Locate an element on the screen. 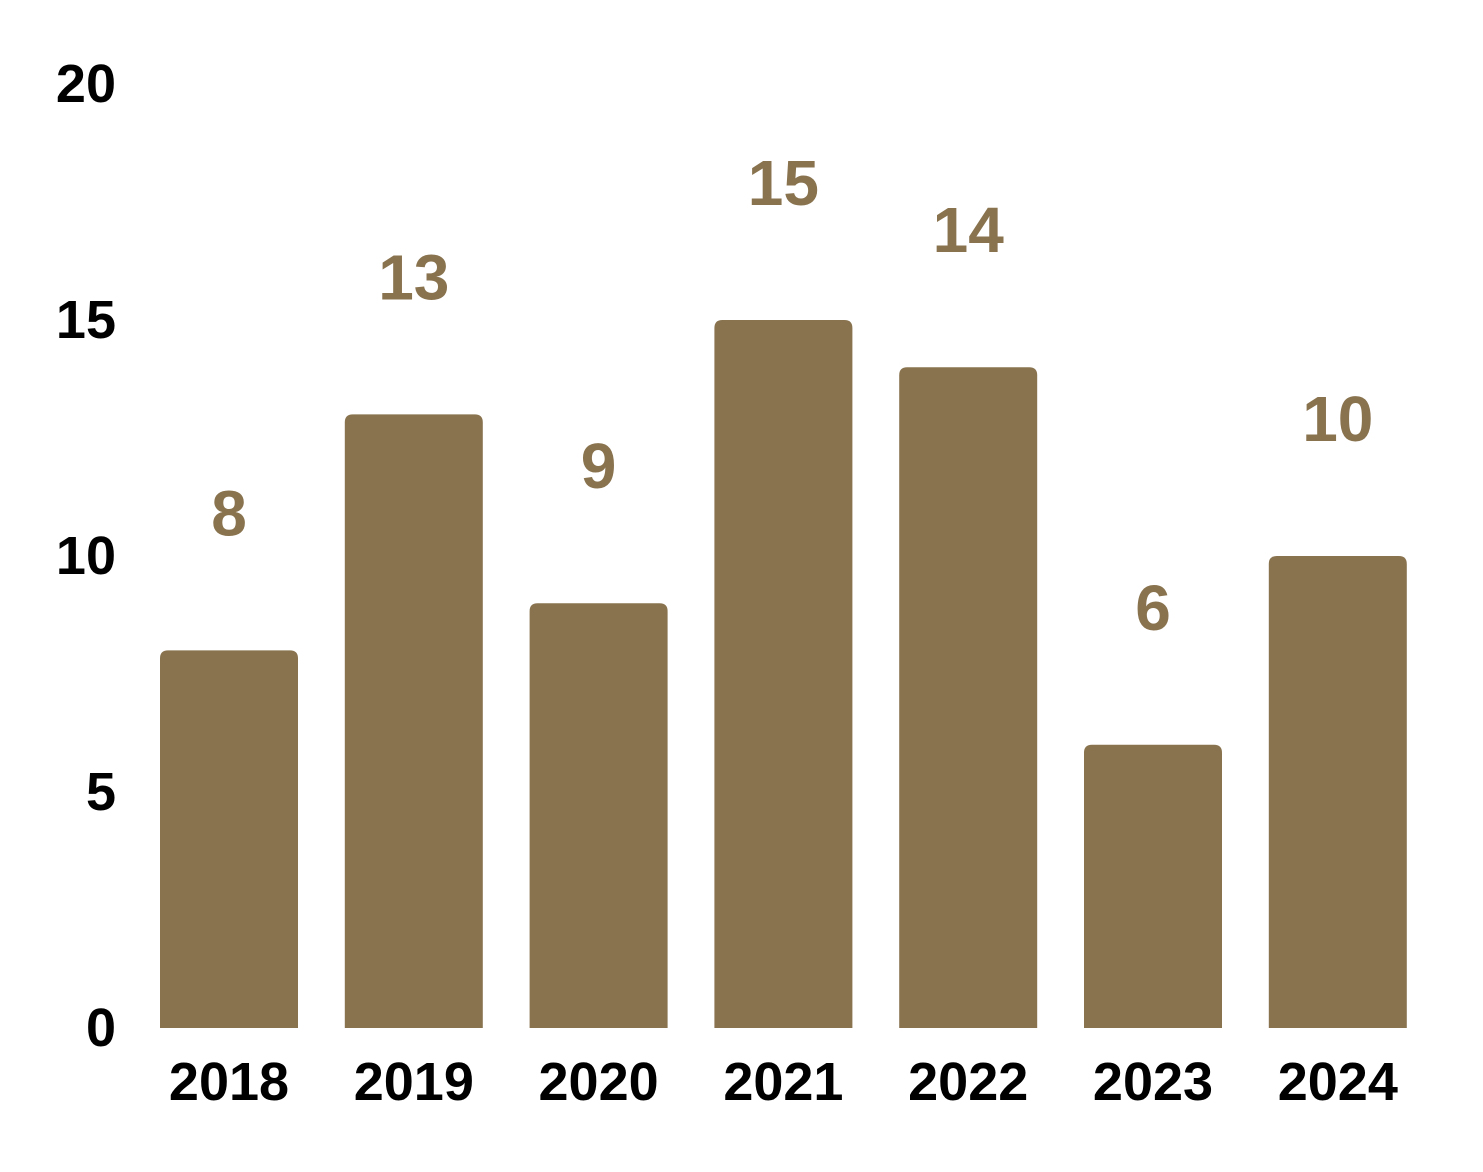 This screenshot has height=1172, width=1483. x-tick-label: 2023 is located at coordinates (1153, 1082).